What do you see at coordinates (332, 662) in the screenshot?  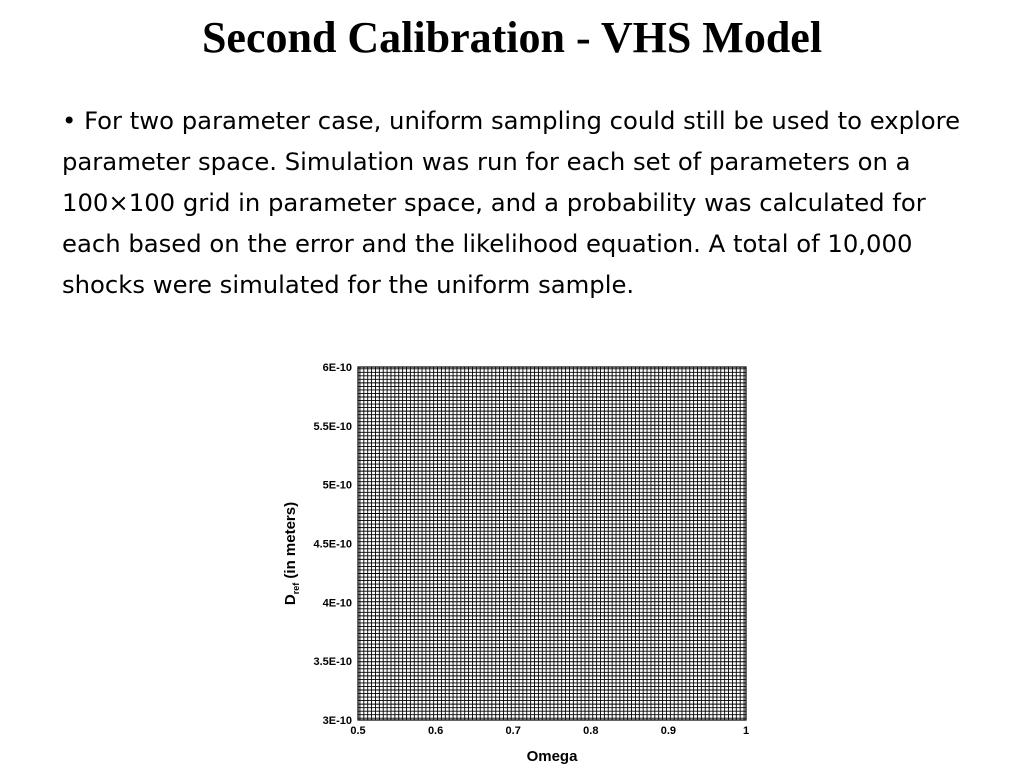 I see `y-tick-label: 3.5E-10` at bounding box center [332, 662].